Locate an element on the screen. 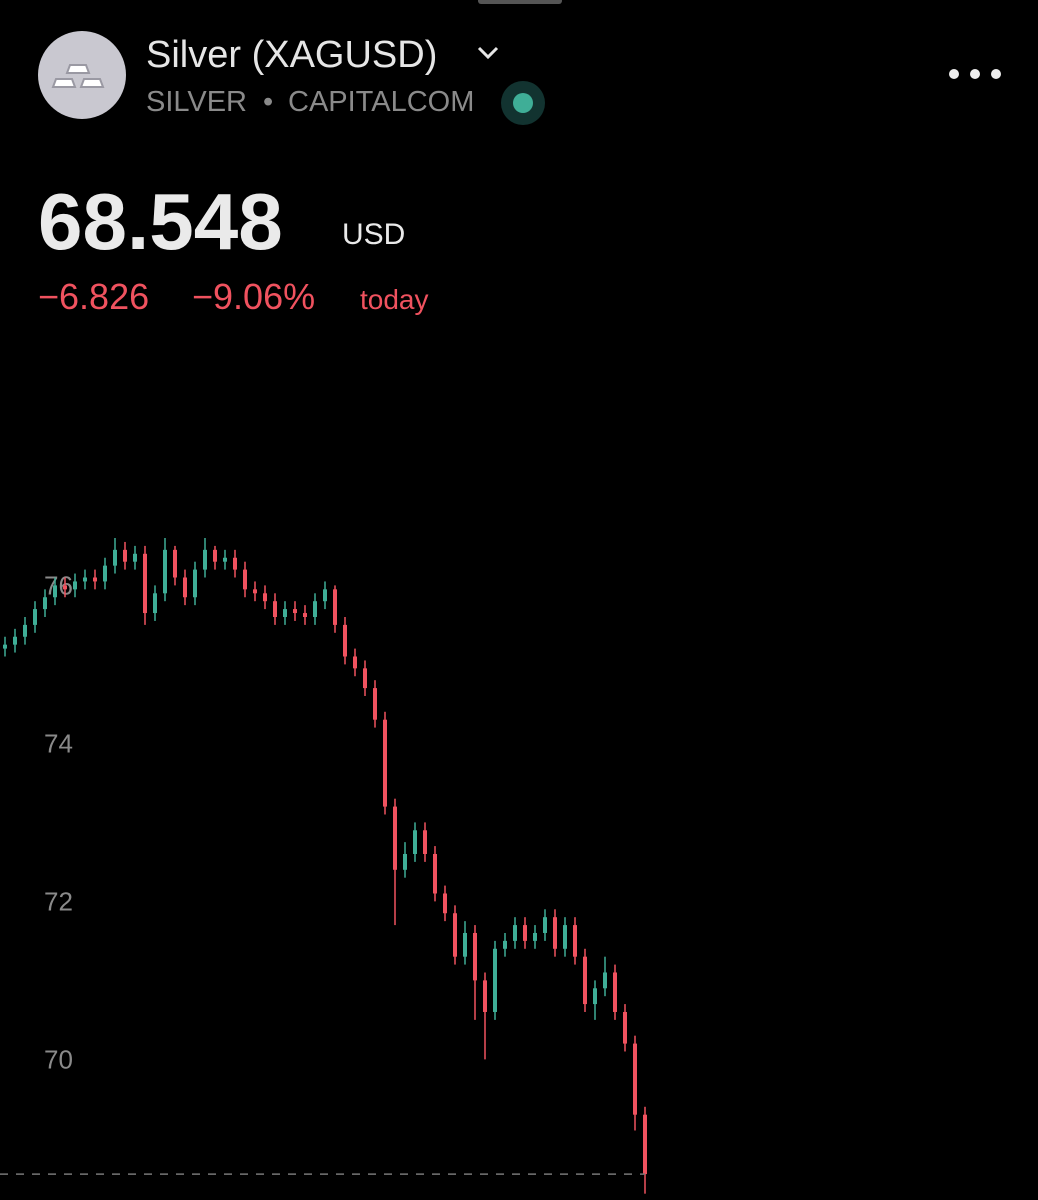  price-change-percent: −9.06% is located at coordinates (254, 296).